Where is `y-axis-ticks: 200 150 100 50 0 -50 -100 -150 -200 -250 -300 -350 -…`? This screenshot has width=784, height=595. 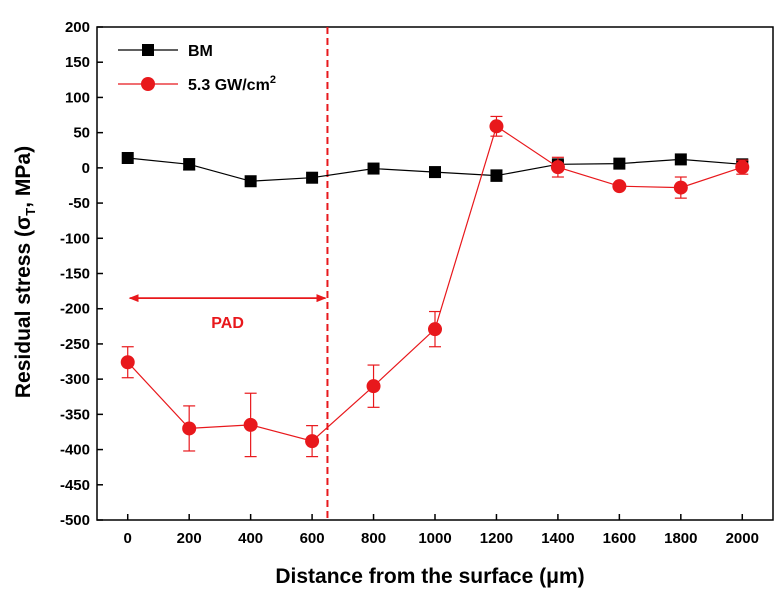
y-axis-ticks: 200 150 100 50 0 -50 -100 -150 -200 -250 -300 -350 -… is located at coordinates (81, 274).